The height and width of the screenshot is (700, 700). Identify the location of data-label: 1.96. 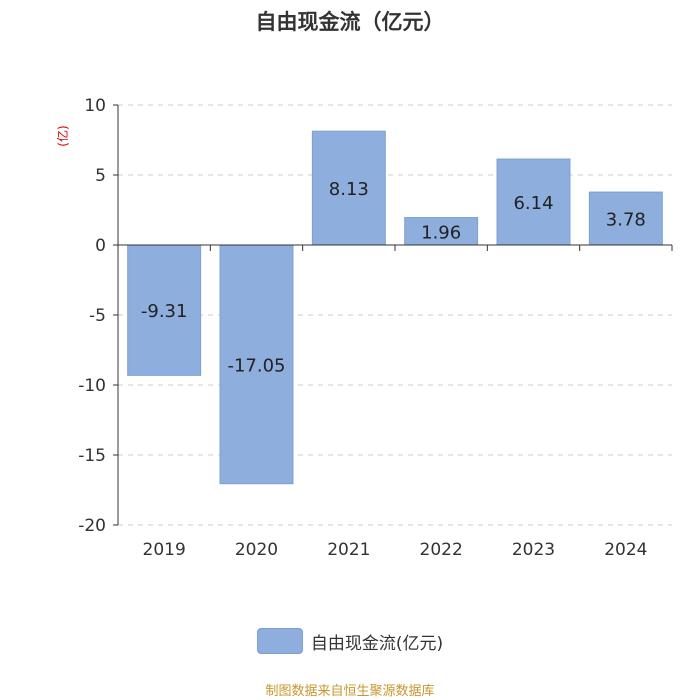
(441, 232).